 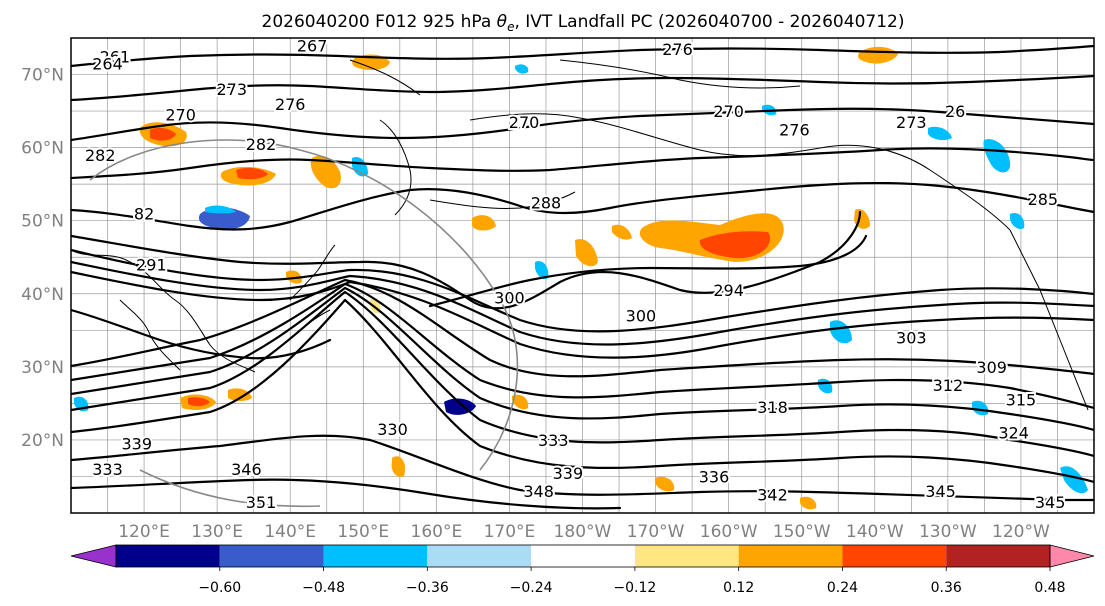 What do you see at coordinates (729, 532) in the screenshot?
I see `lon-tick-label: 160°W` at bounding box center [729, 532].